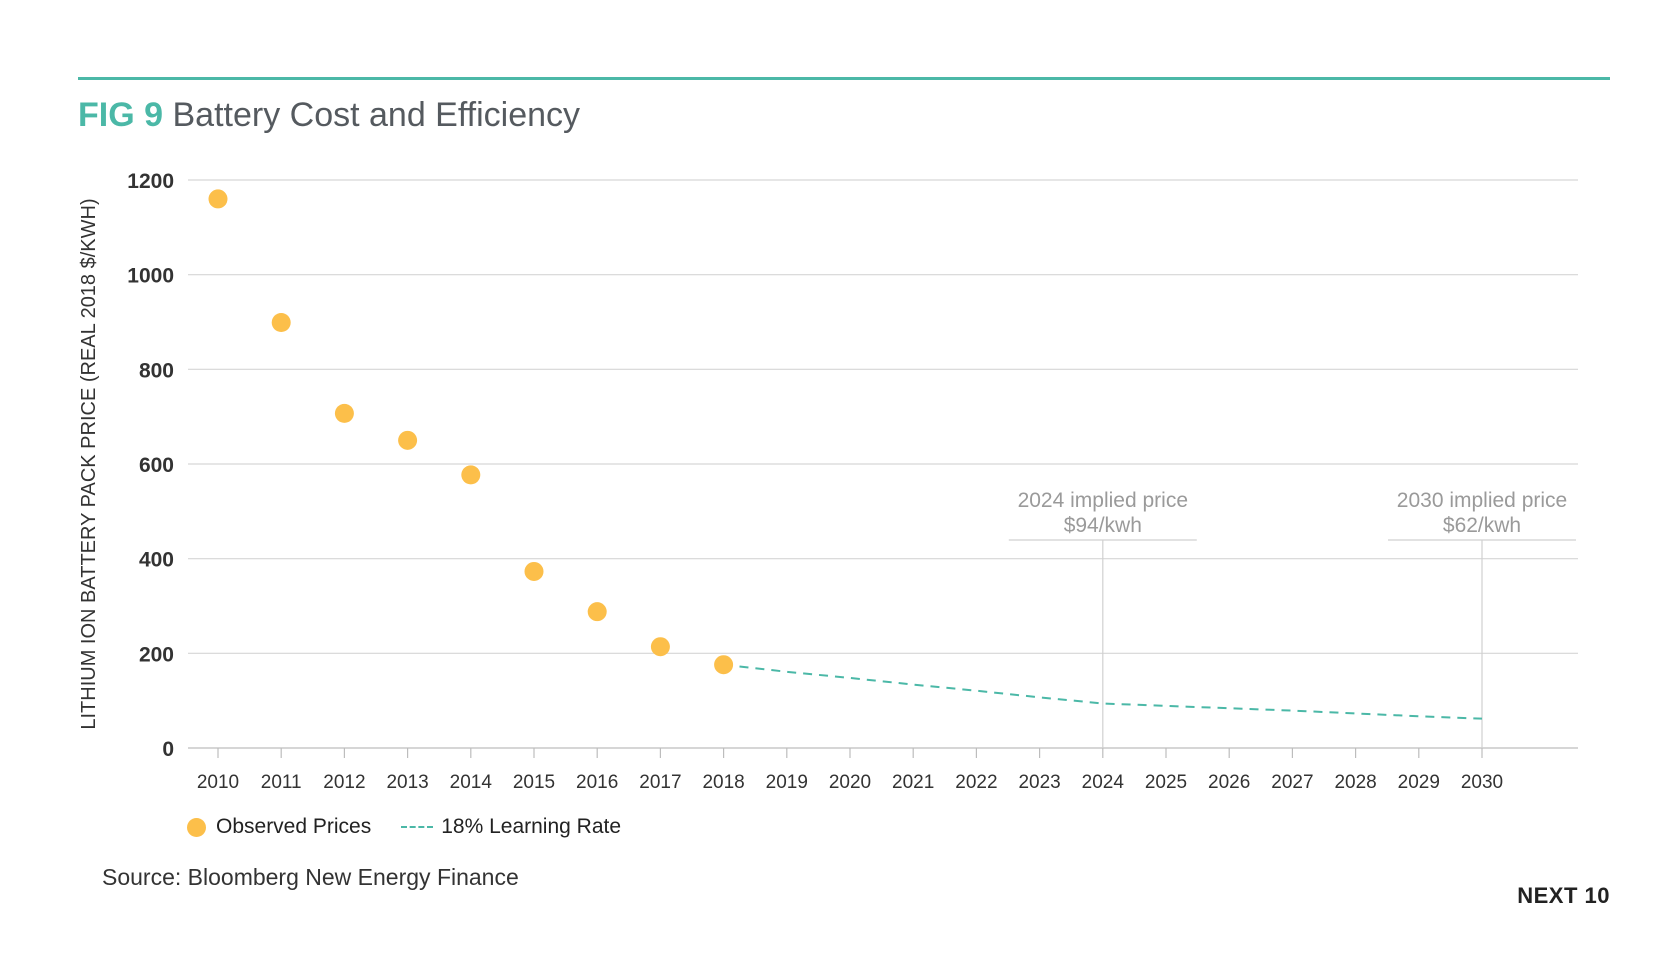 This screenshot has width=1680, height=960. Describe the element at coordinates (1419, 782) in the screenshot. I see `x-tick-label: 2029` at that location.